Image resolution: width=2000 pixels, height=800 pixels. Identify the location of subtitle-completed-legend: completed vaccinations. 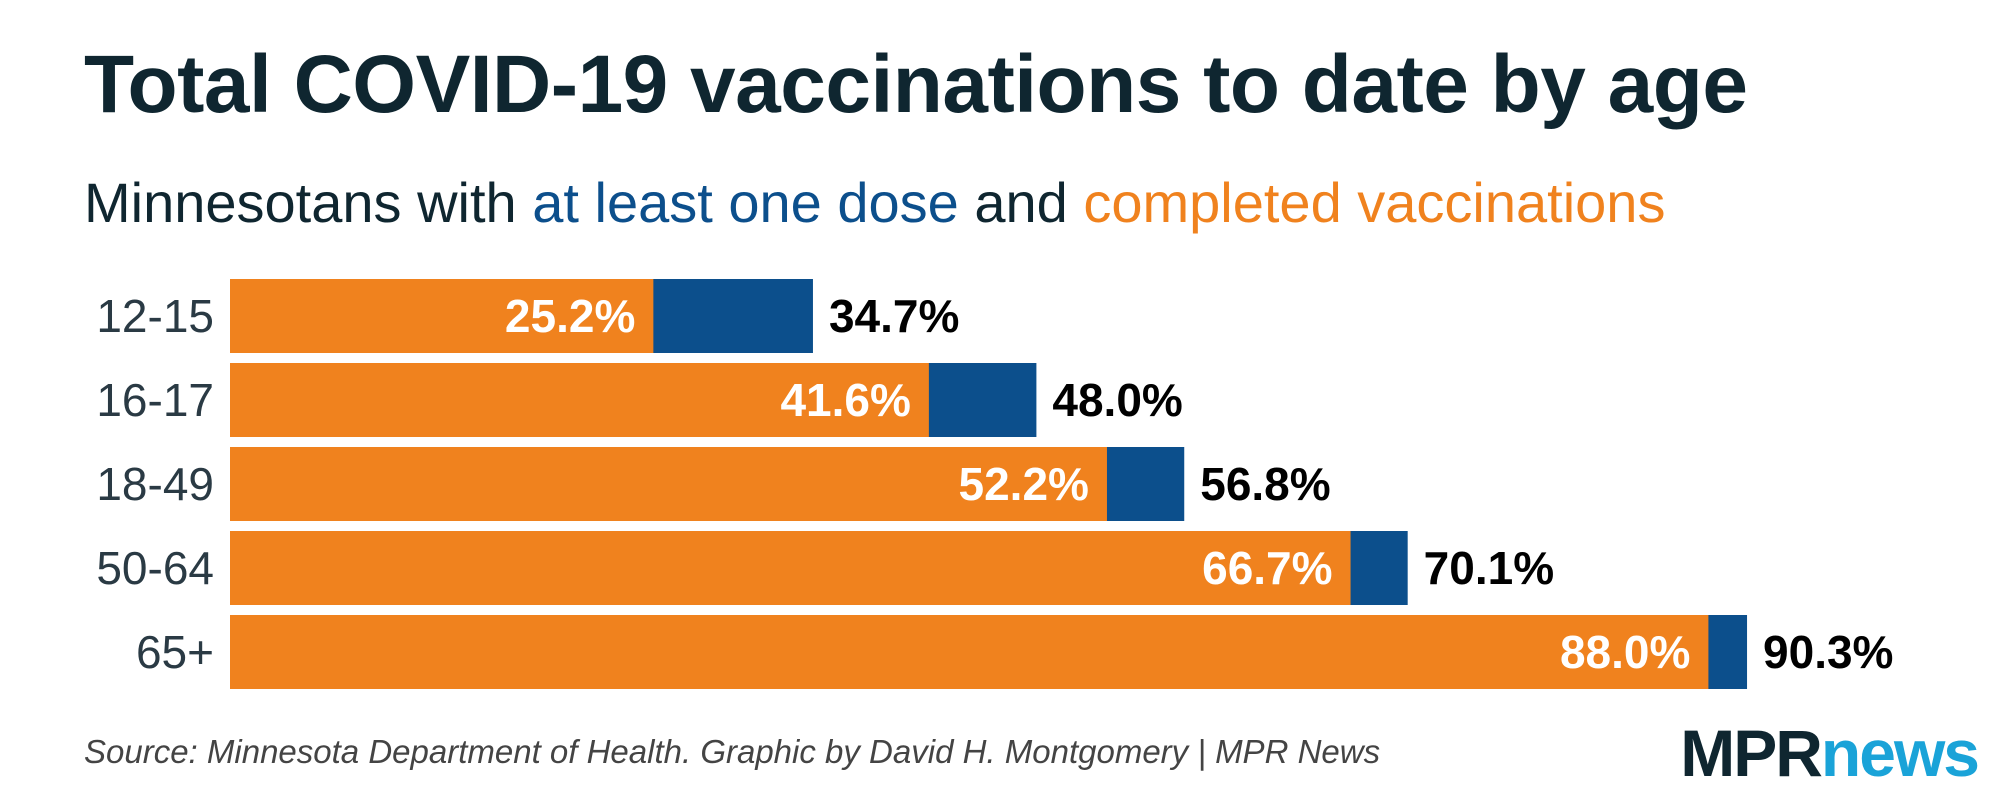
(1374, 202).